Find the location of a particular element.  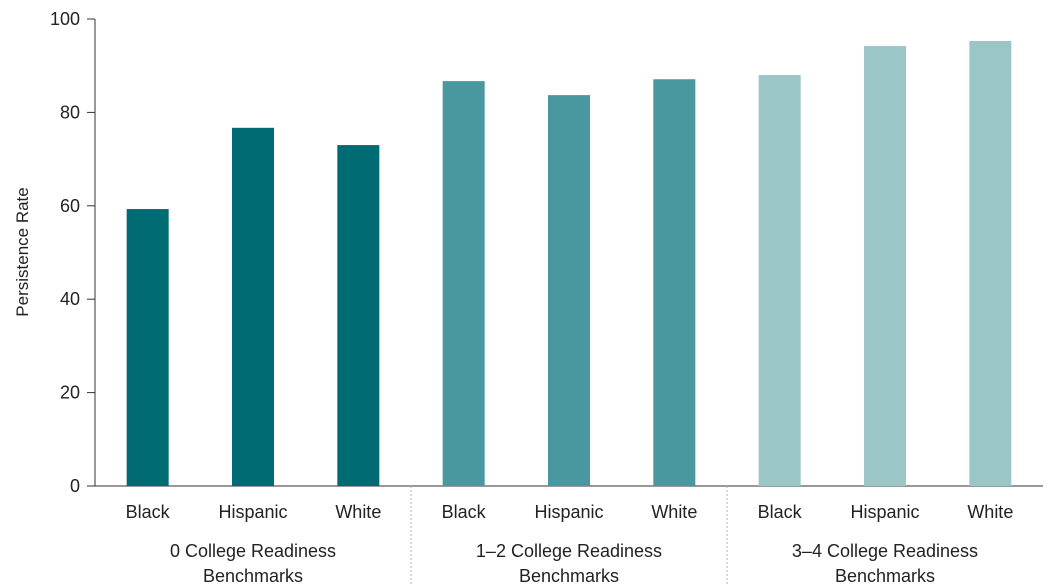

y-axis-ticks: 0 20 40 60 80 100 is located at coordinates (72, 252).